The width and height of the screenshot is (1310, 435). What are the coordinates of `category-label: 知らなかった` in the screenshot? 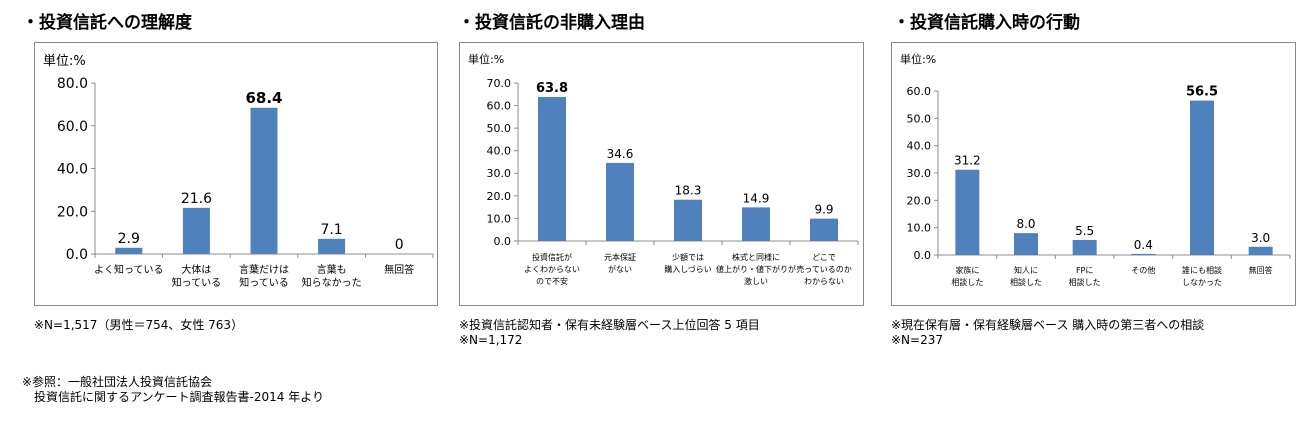 It's located at (332, 282).